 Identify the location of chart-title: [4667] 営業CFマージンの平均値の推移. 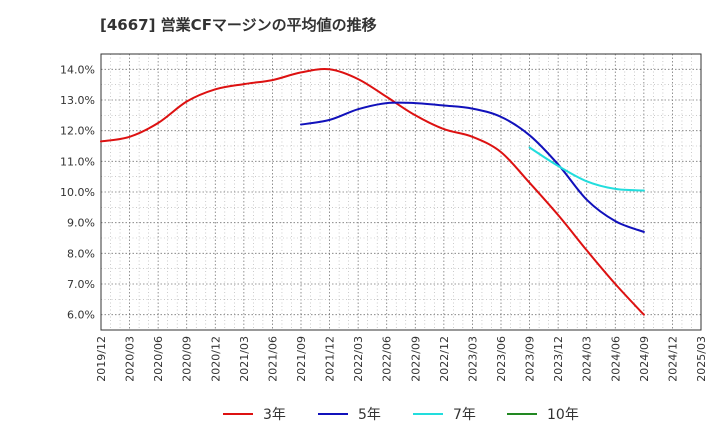
(238, 25).